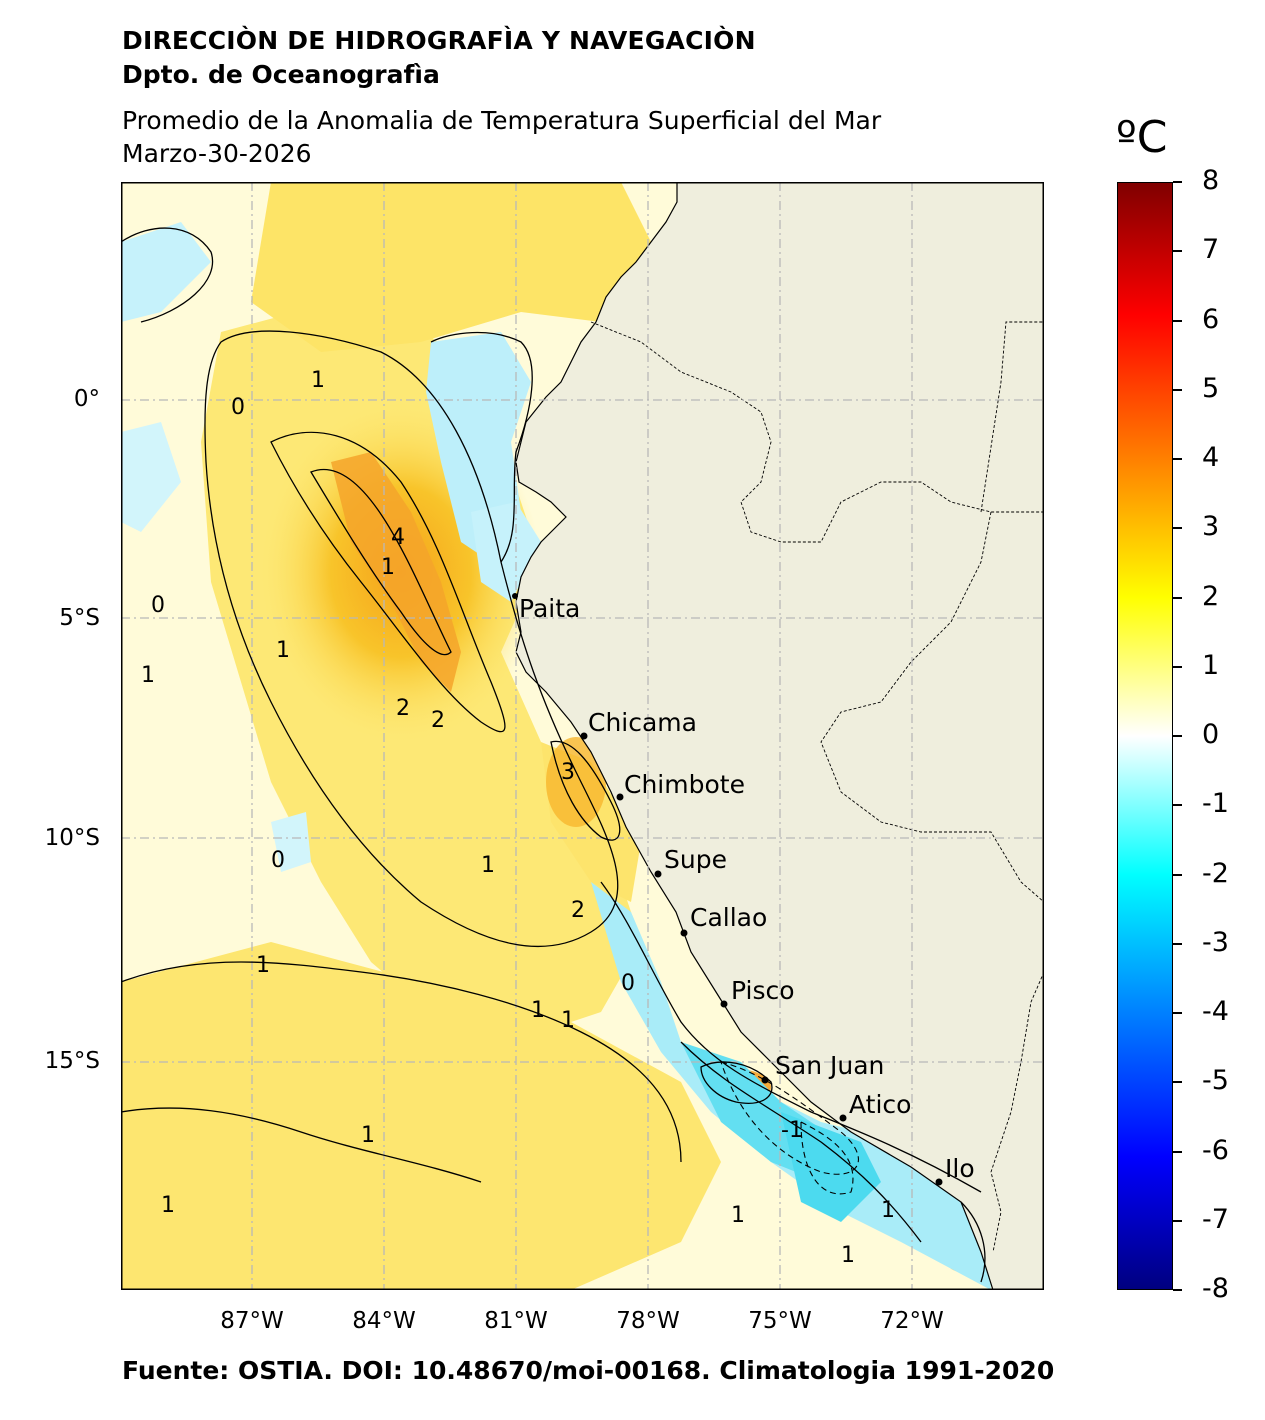 The height and width of the screenshot is (1420, 1265). Describe the element at coordinates (1215, 1011) in the screenshot. I see `colorbar-tick-label: -4` at that location.